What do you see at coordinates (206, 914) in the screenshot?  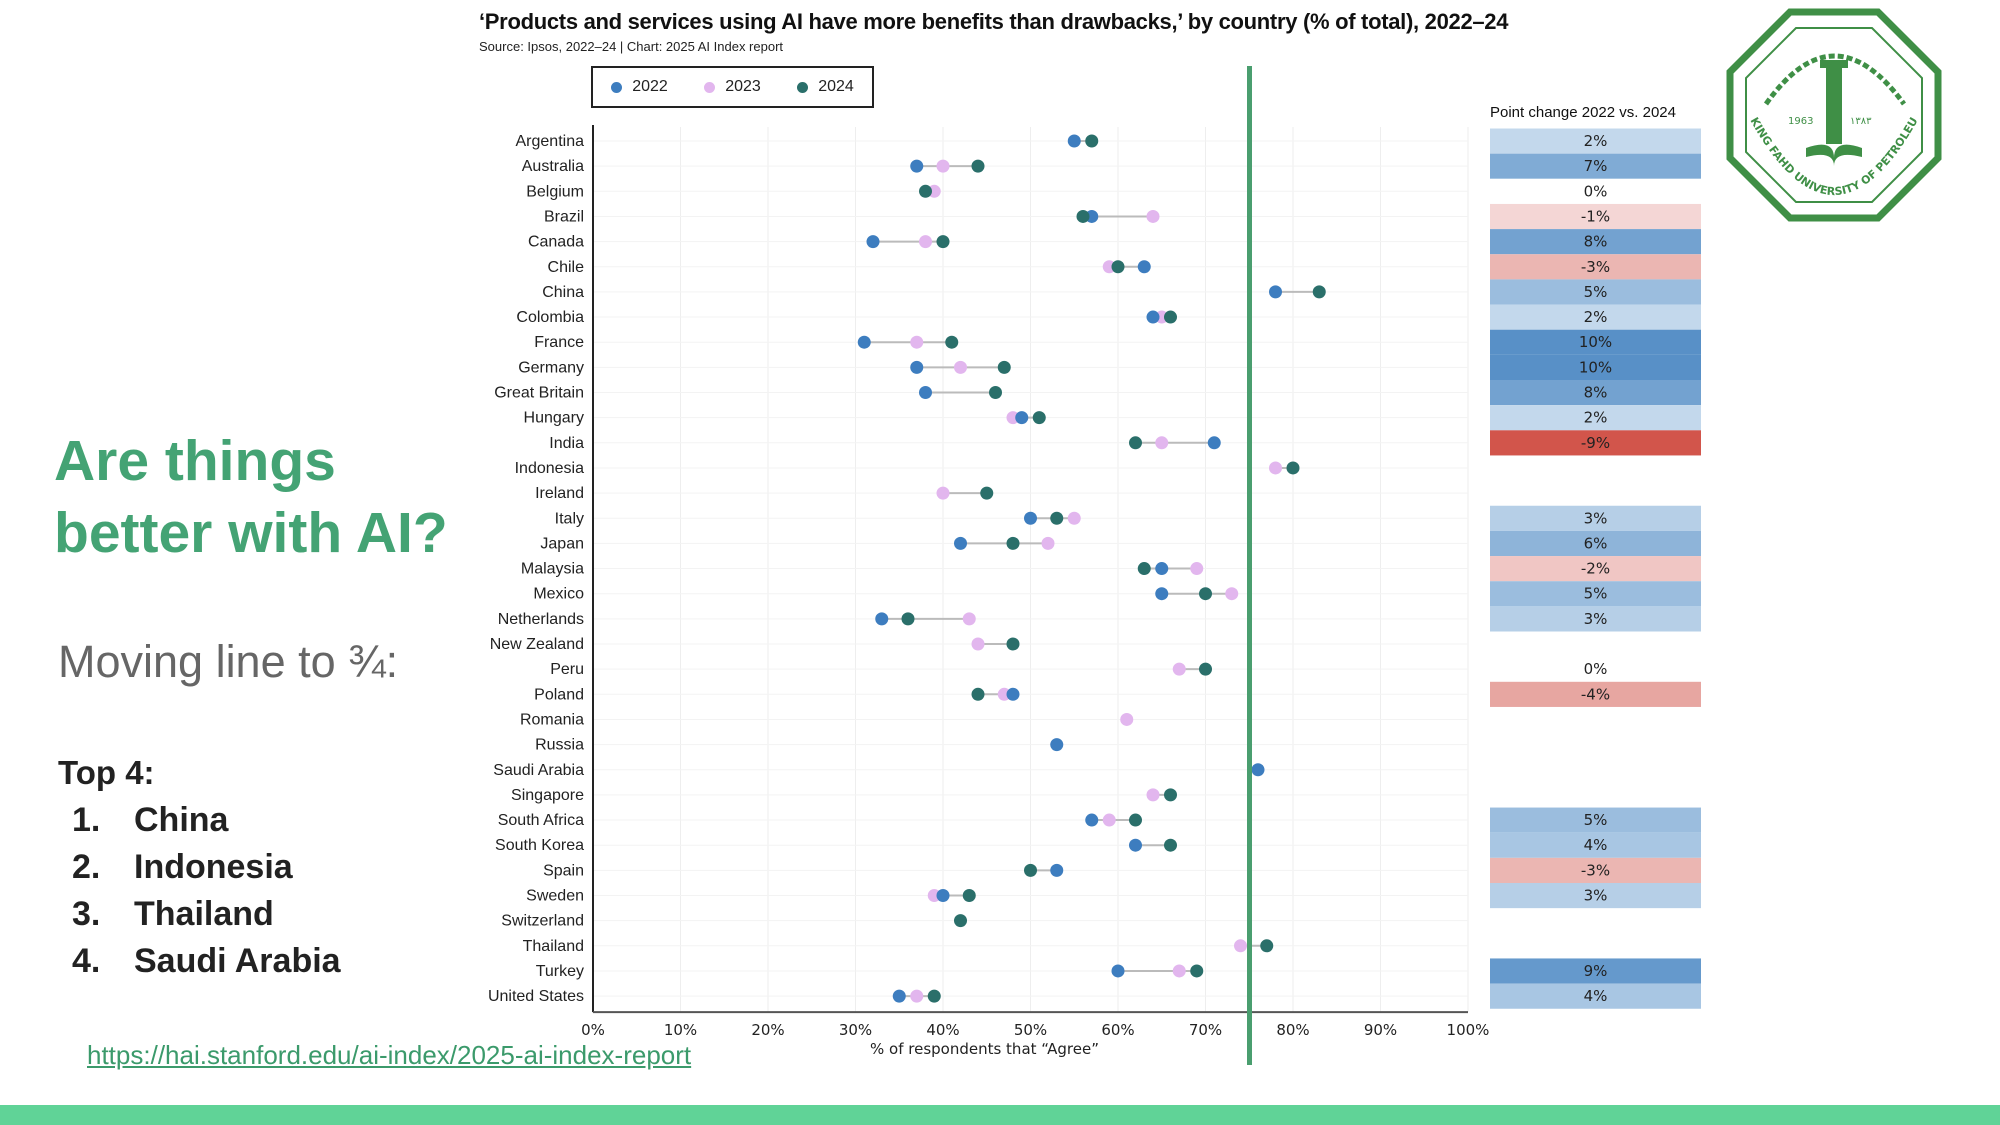 I see `top-list-item: 3. Thailand` at bounding box center [206, 914].